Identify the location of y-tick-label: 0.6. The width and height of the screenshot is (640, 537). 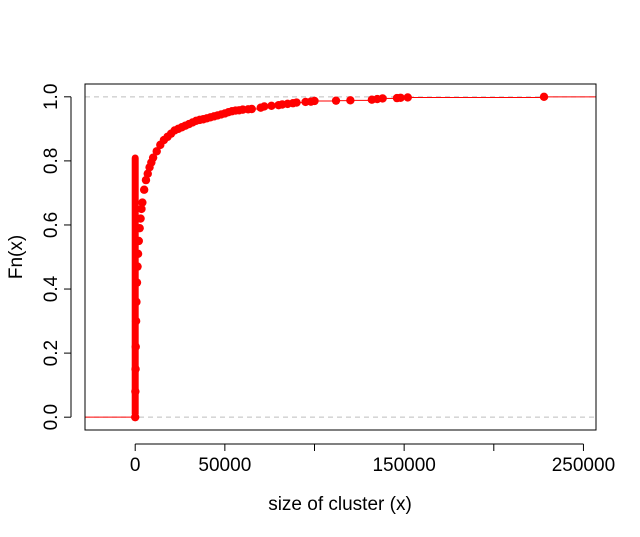
(51, 225).